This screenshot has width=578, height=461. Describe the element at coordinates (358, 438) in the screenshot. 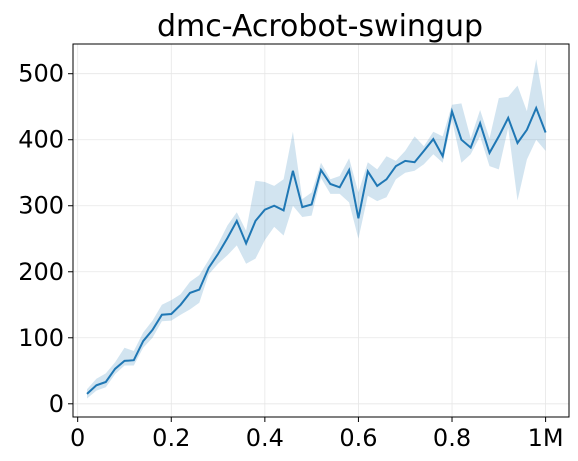

I see `x-tick-label: 0.6` at that location.